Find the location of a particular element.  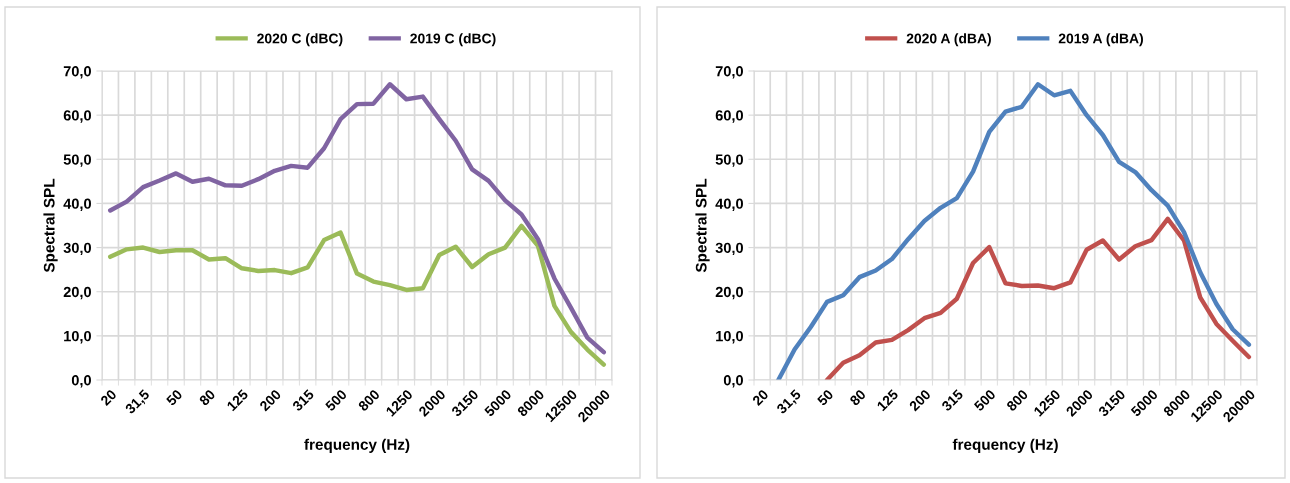

legend-label: 2019 A (dBA) is located at coordinates (1100, 40).